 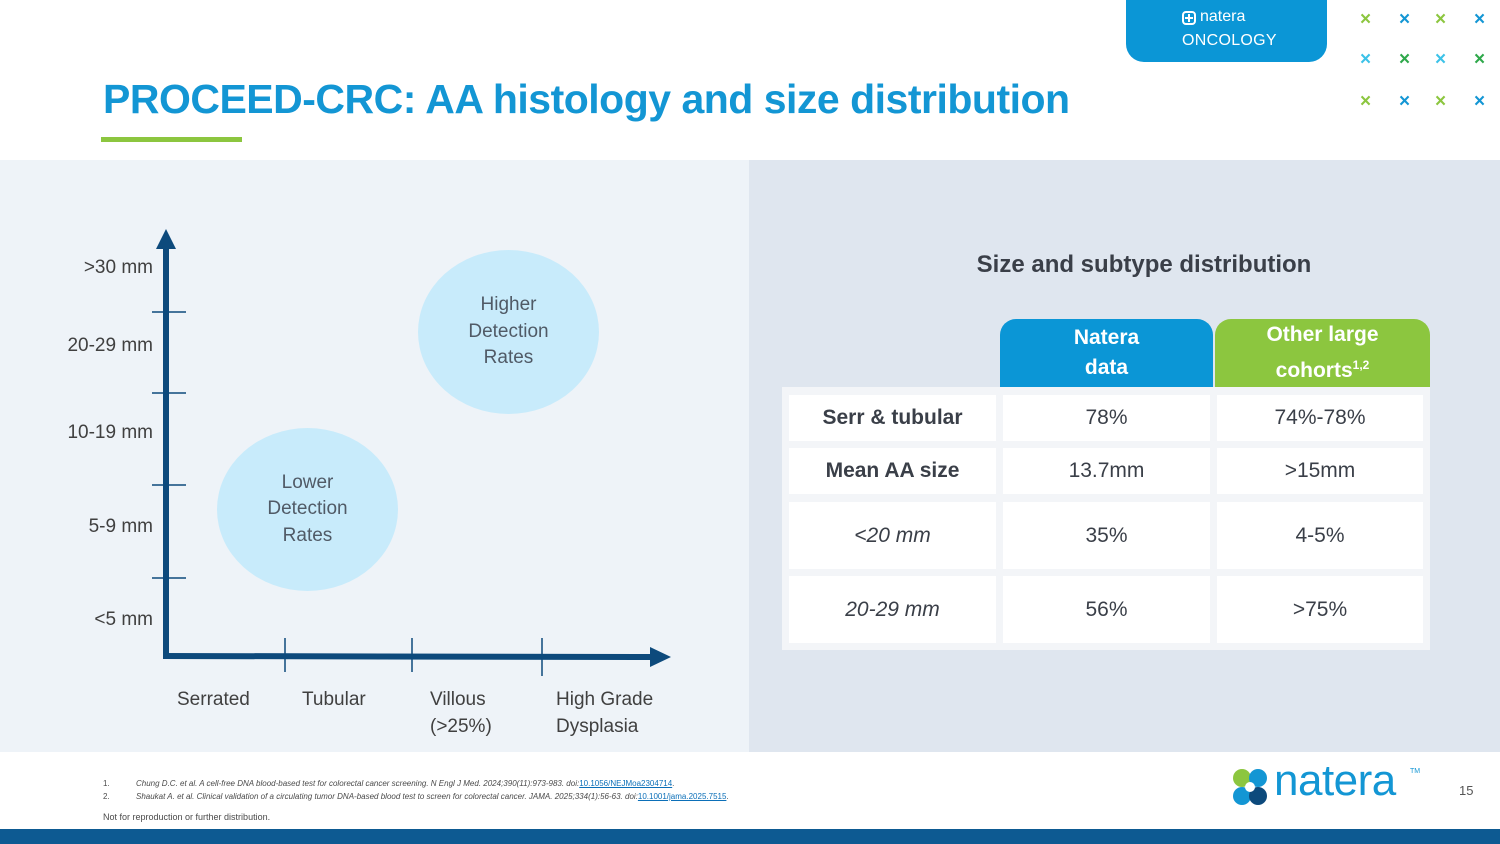 What do you see at coordinates (1106, 609) in the screenshot?
I see `cell-natera: 56%` at bounding box center [1106, 609].